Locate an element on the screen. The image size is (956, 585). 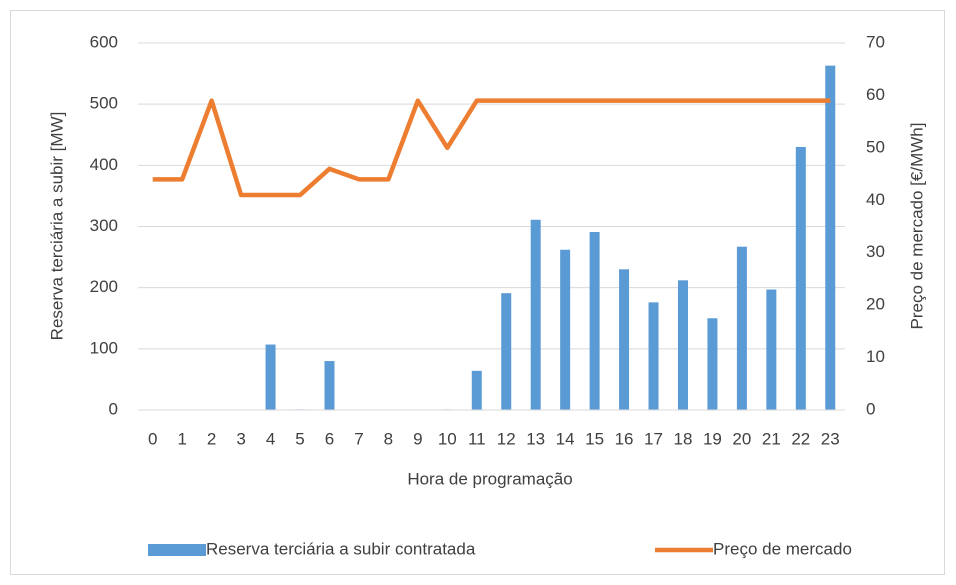
x-tick-label: 18 is located at coordinates (683, 438).